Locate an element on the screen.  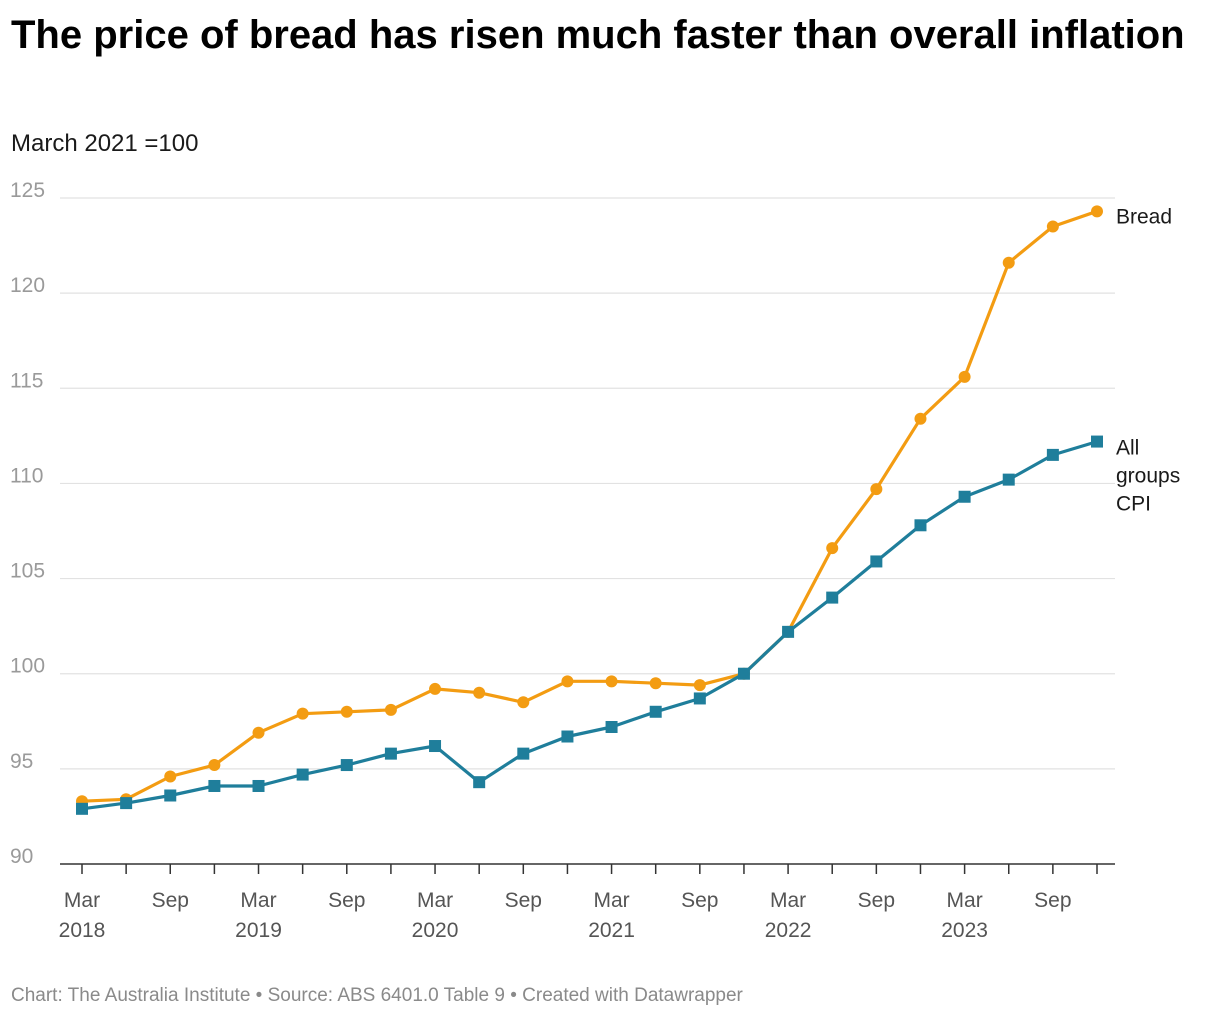
x-tick-year-label: 2019 is located at coordinates (258, 930).